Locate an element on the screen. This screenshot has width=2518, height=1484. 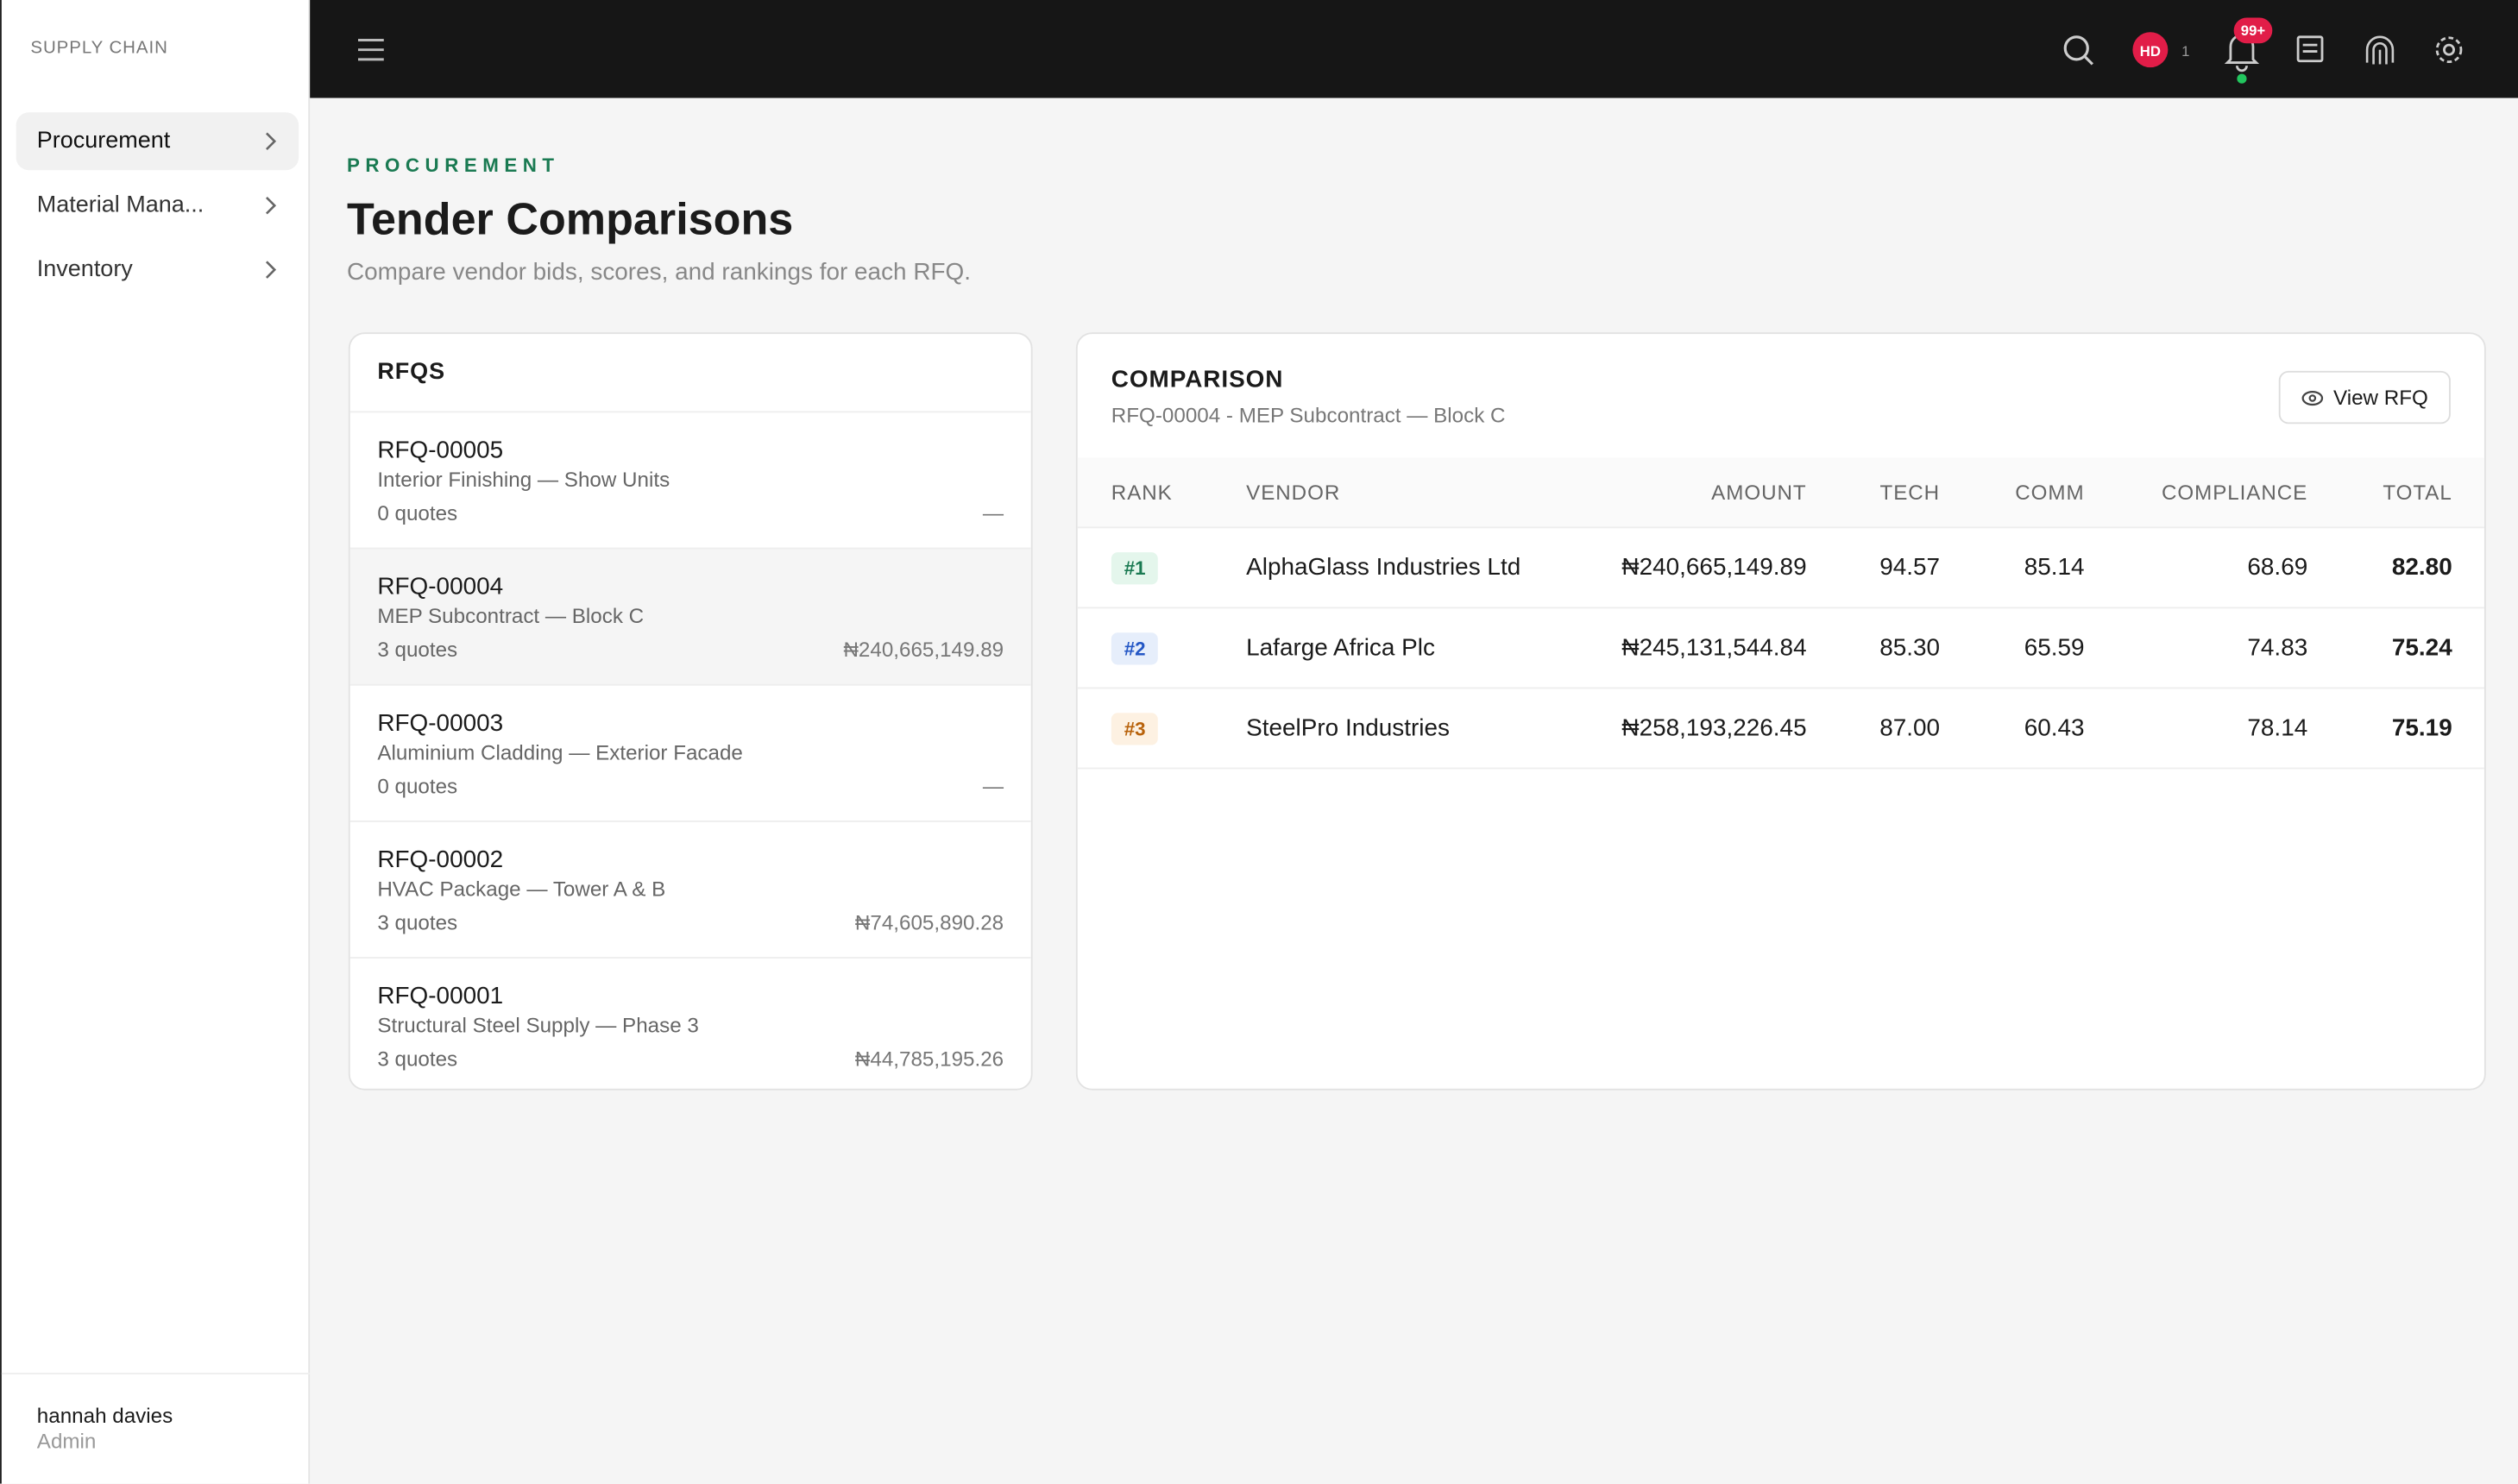
table-header: RANK VENDOR AMOUNT TECH COMM COMPLIANCE TOTAL is located at coordinates (1780, 493).